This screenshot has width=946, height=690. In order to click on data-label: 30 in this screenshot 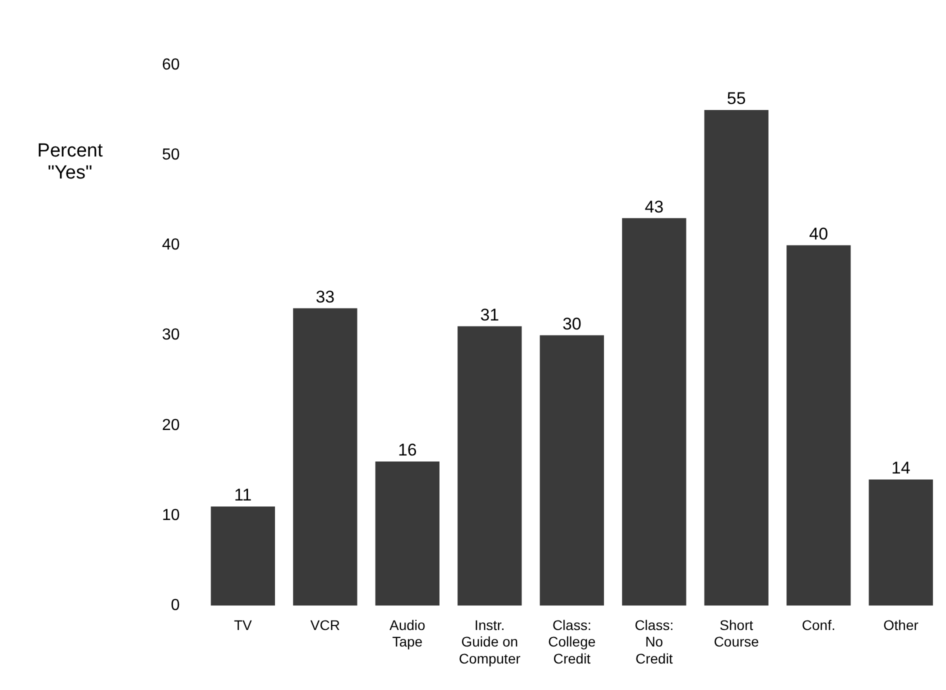, I will do `click(572, 324)`.